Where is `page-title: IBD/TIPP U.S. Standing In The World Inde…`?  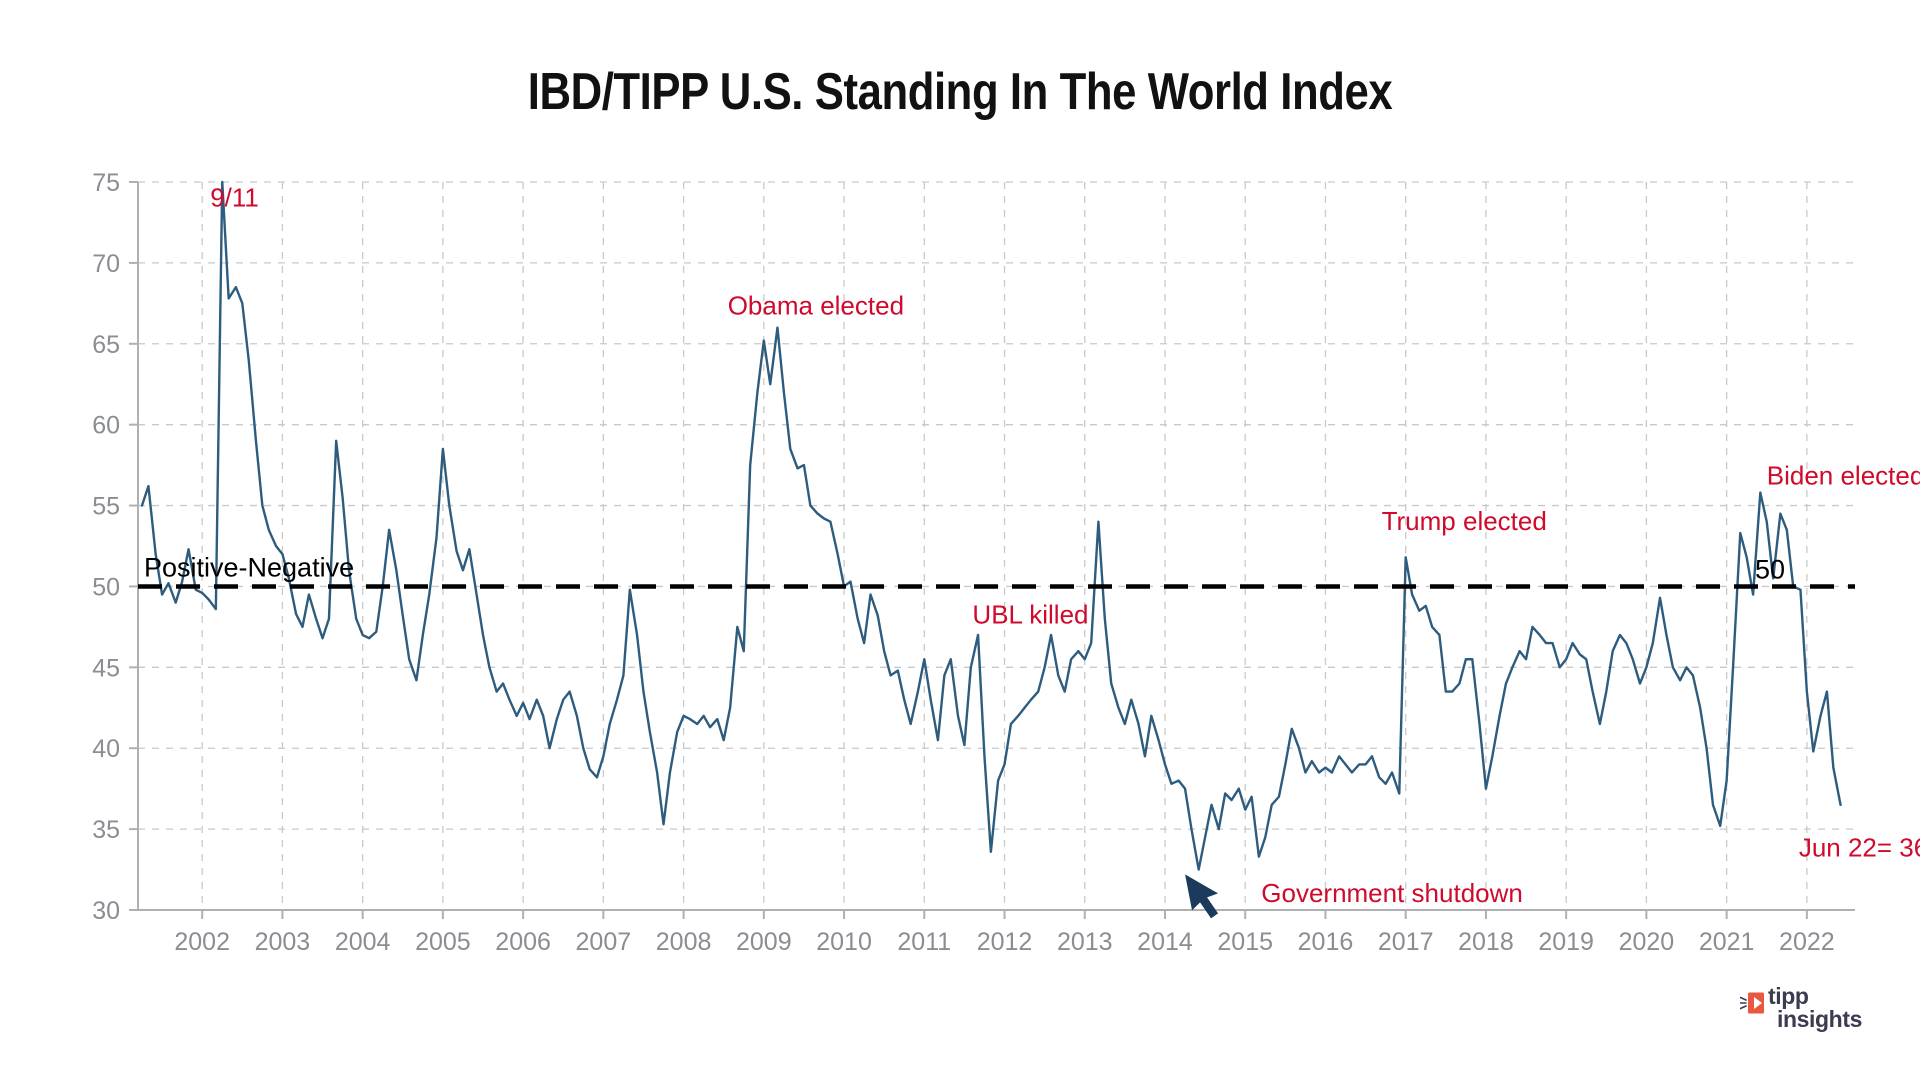 page-title: IBD/TIPP U.S. Standing In The World Inde… is located at coordinates (960, 92).